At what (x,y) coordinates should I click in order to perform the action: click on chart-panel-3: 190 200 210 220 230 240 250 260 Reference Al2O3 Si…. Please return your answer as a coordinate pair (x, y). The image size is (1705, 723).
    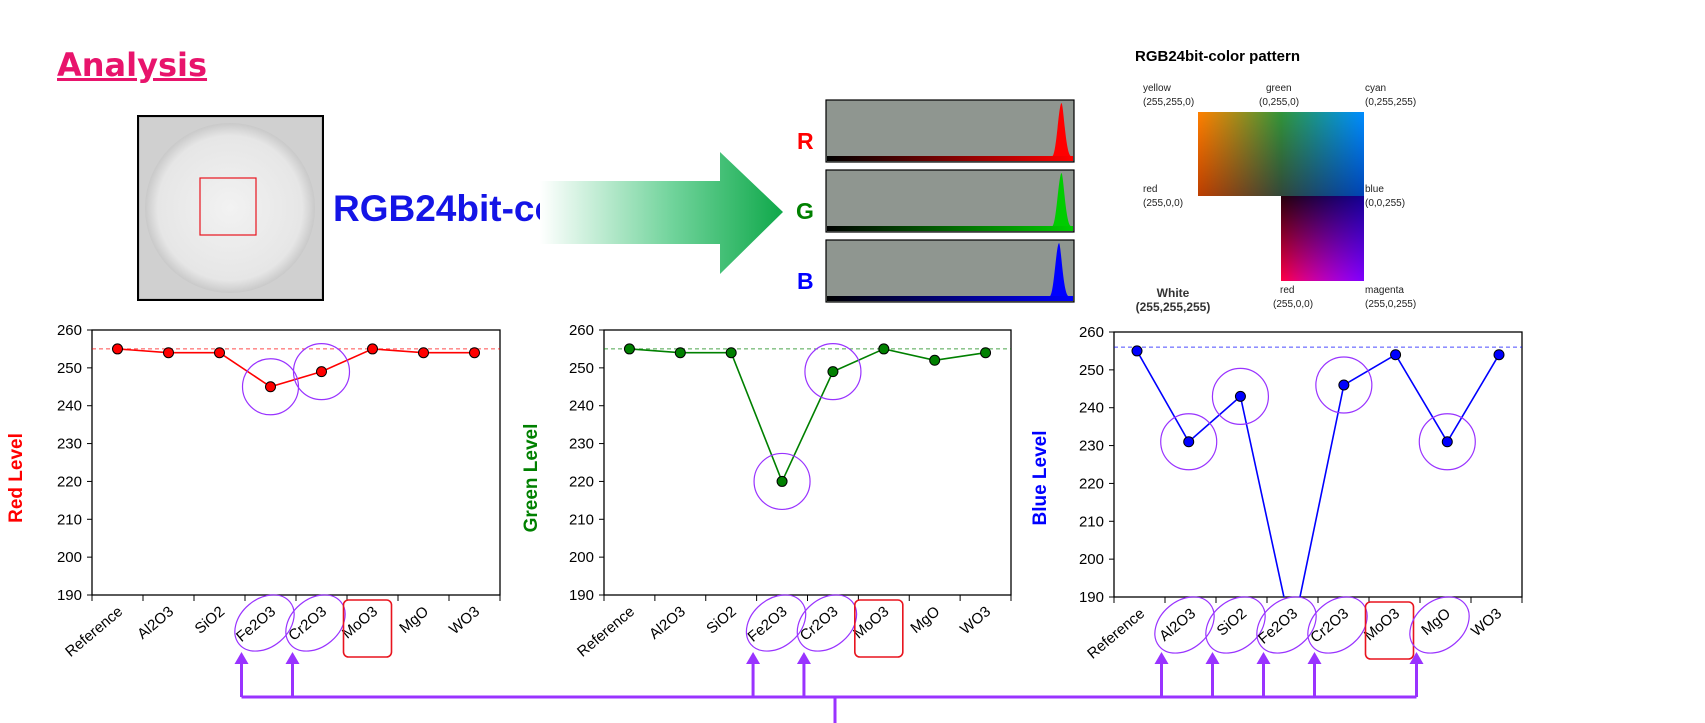
    Looking at the image, I should click on (1276, 493).